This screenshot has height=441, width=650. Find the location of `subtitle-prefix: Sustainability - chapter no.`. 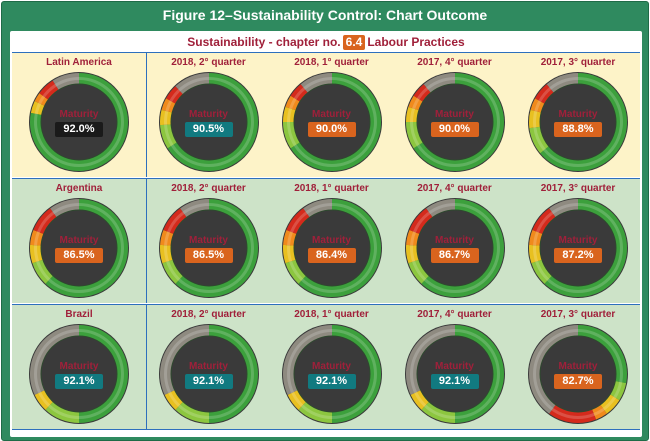

subtitle-prefix: Sustainability - chapter no. is located at coordinates (264, 42).